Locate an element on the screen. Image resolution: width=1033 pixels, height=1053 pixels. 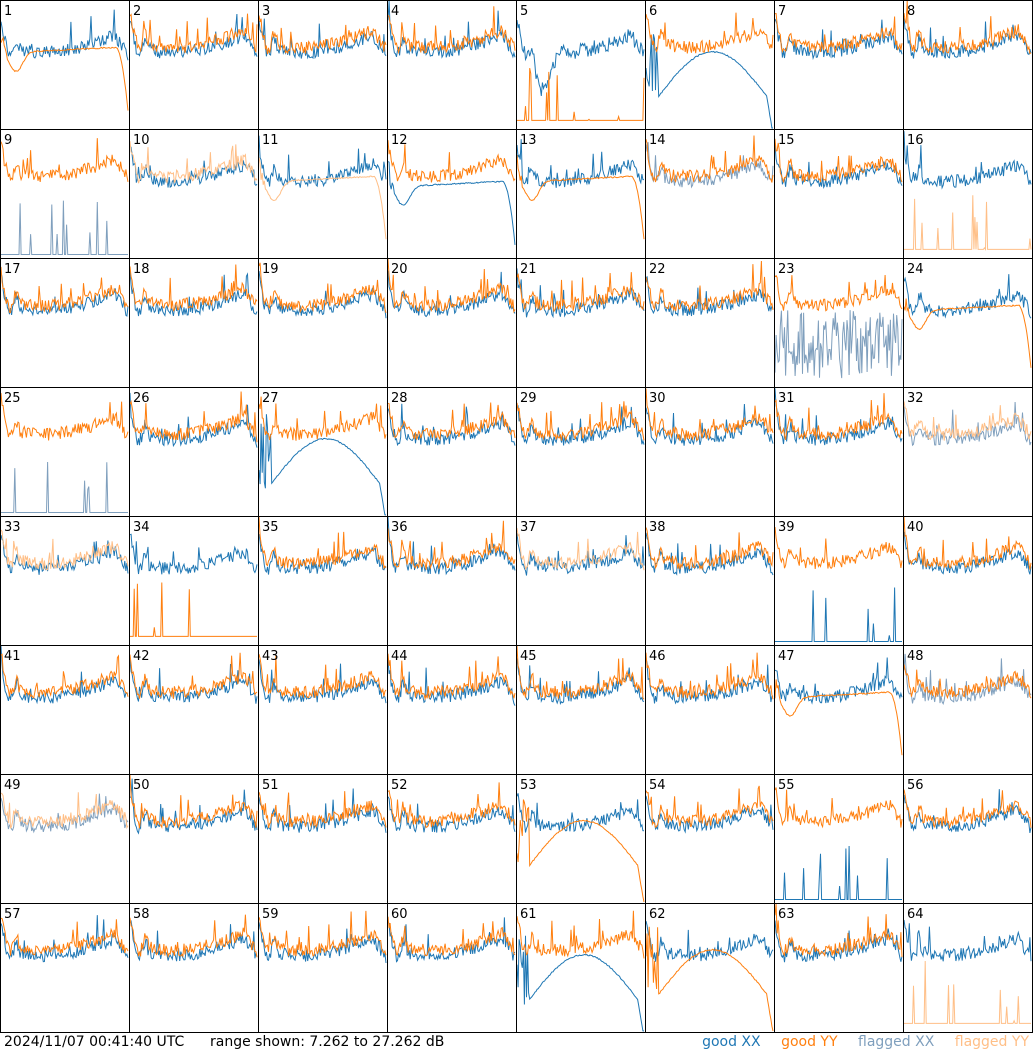
panel-13-frame is located at coordinates (581, 194).